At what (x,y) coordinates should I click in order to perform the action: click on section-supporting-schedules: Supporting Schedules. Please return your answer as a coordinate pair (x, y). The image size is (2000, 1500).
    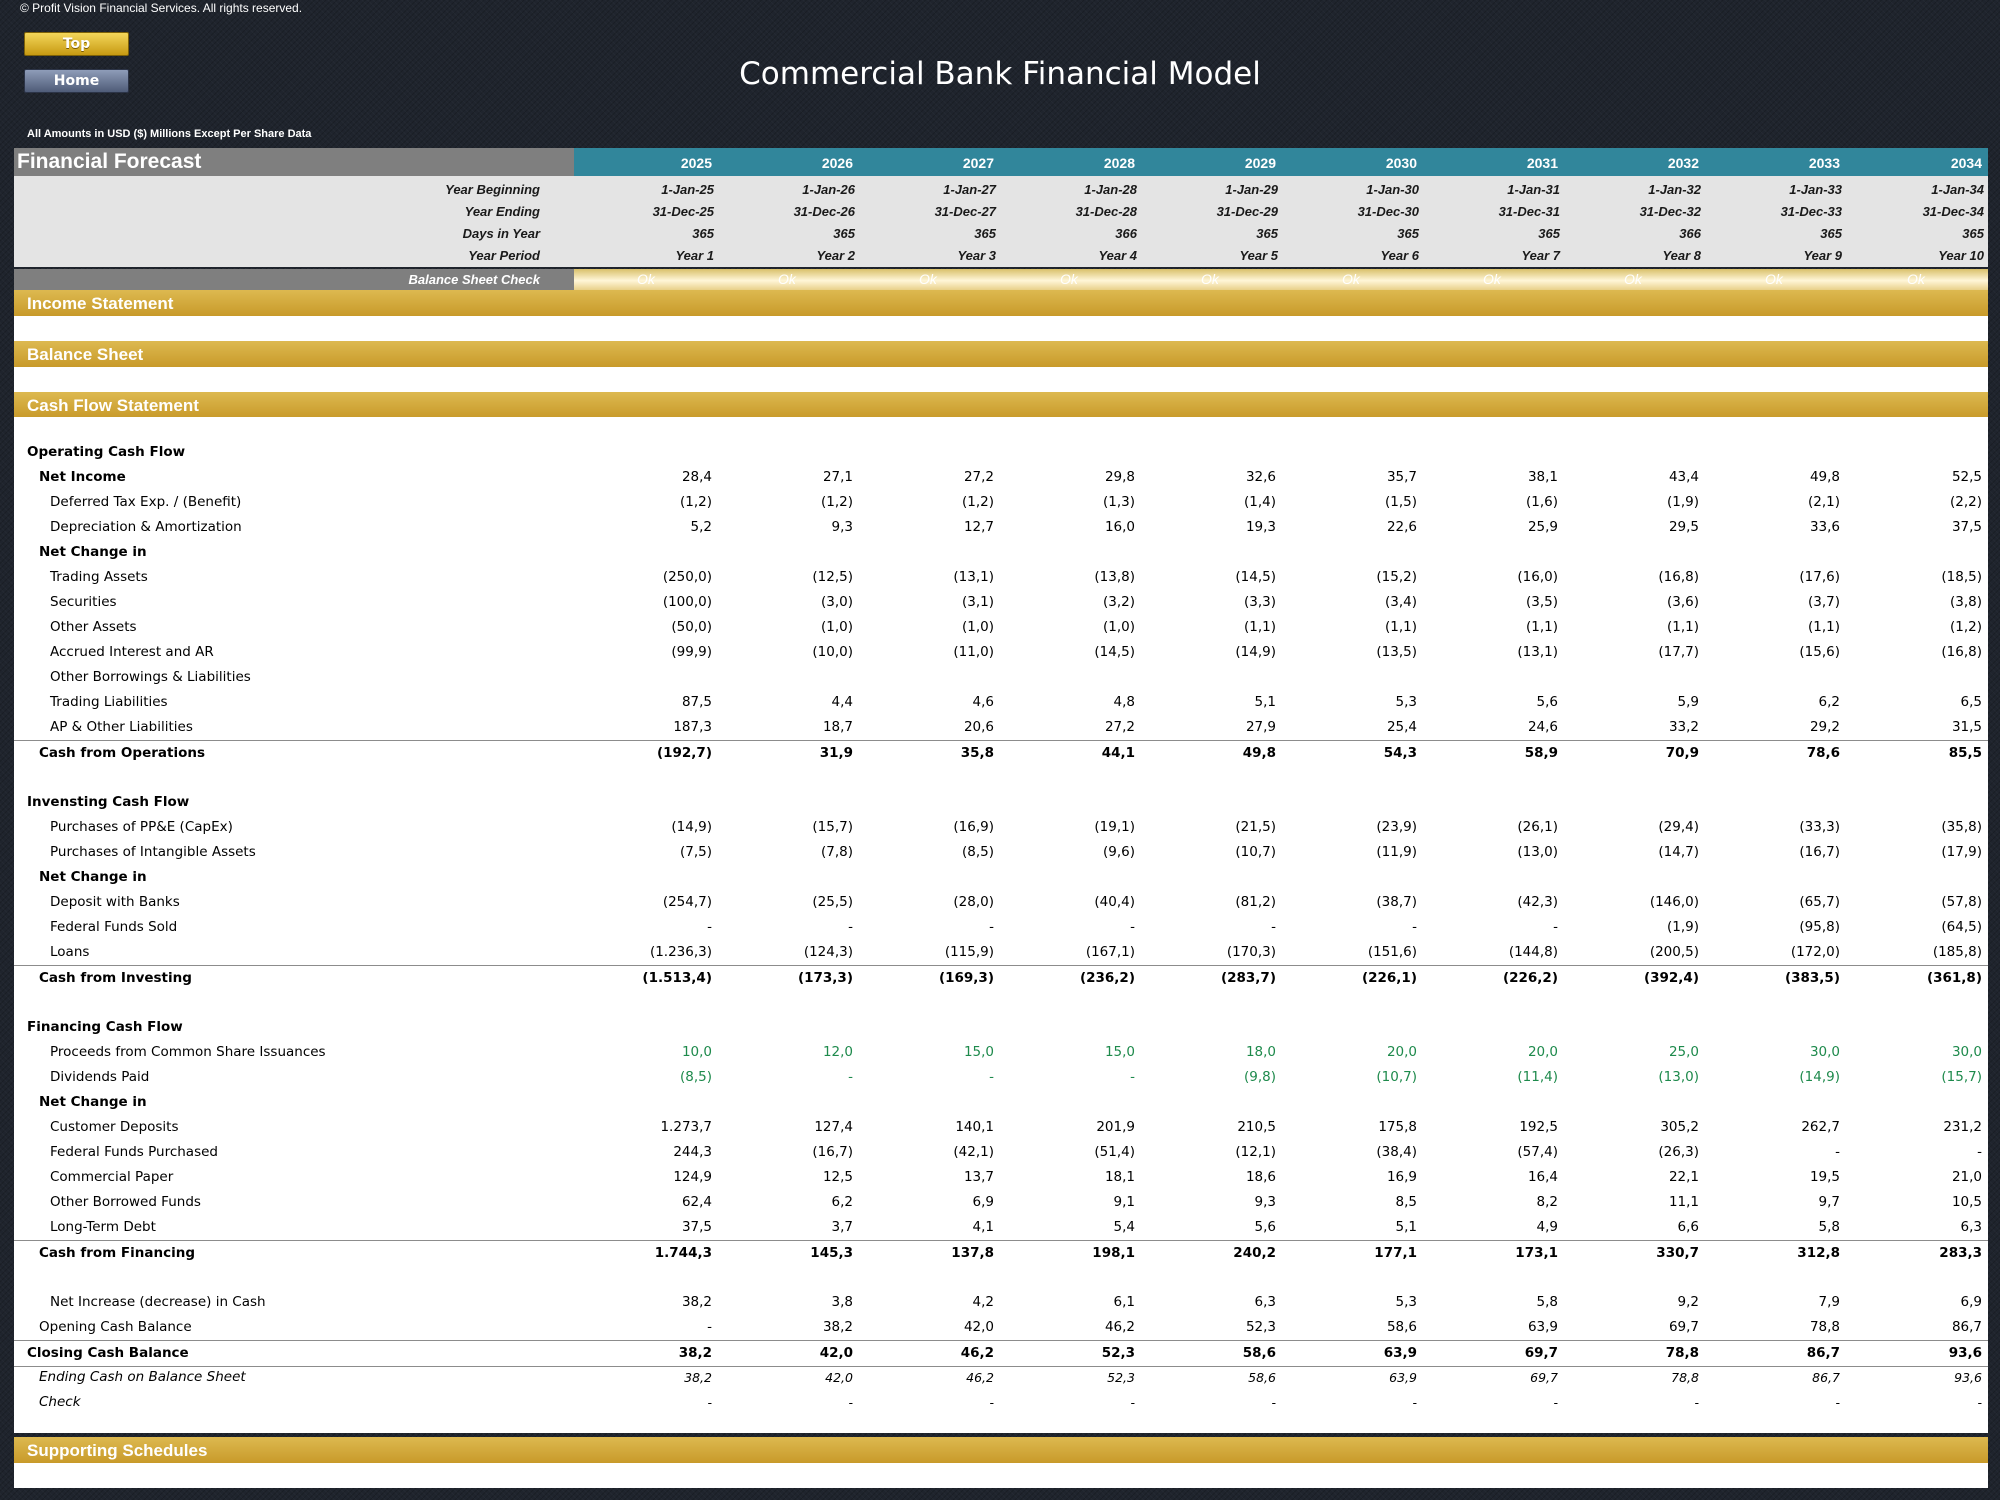
    Looking at the image, I should click on (1001, 1450).